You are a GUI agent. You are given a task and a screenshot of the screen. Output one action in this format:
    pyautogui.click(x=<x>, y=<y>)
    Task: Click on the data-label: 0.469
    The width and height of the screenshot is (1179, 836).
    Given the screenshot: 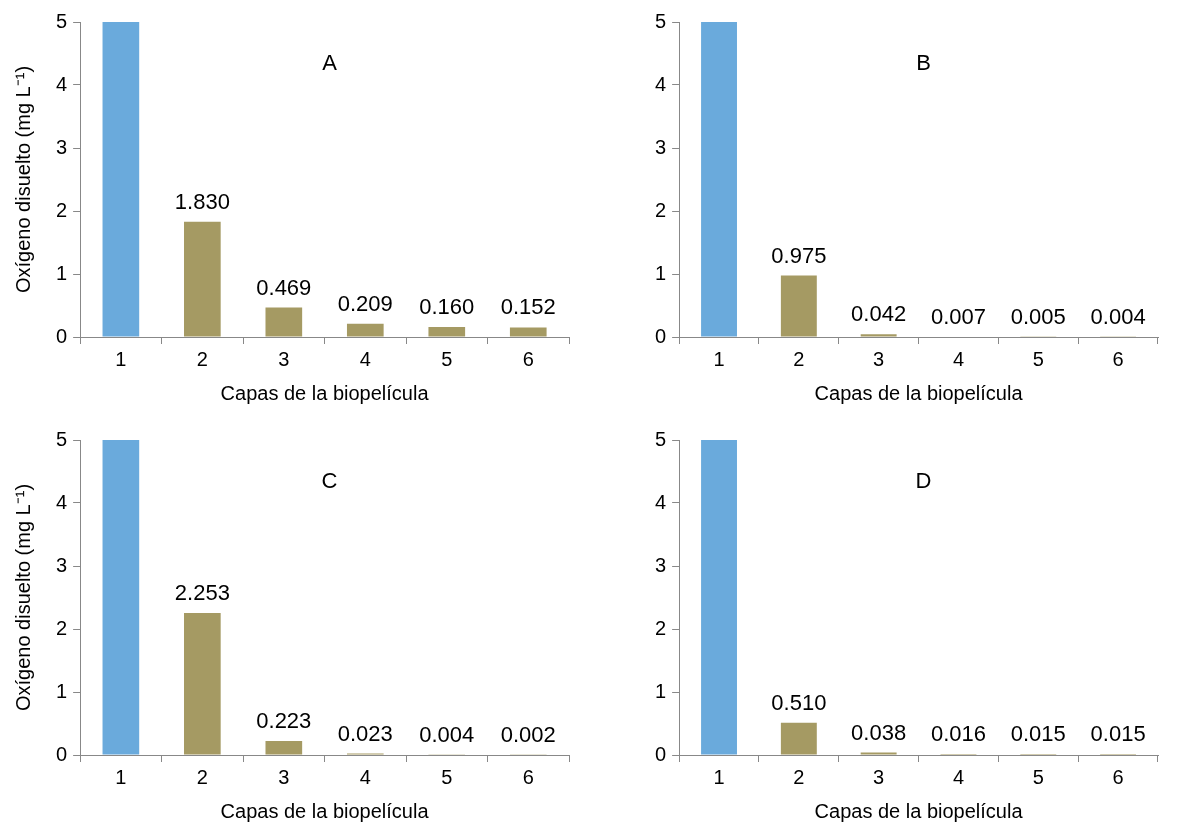 What is the action you would take?
    pyautogui.click(x=284, y=287)
    